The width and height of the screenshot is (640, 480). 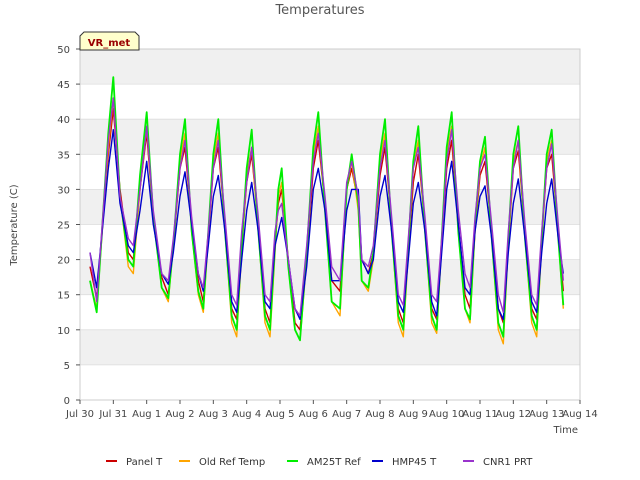 What do you see at coordinates (319, 10) in the screenshot?
I see `chart-title: Temperatures` at bounding box center [319, 10].